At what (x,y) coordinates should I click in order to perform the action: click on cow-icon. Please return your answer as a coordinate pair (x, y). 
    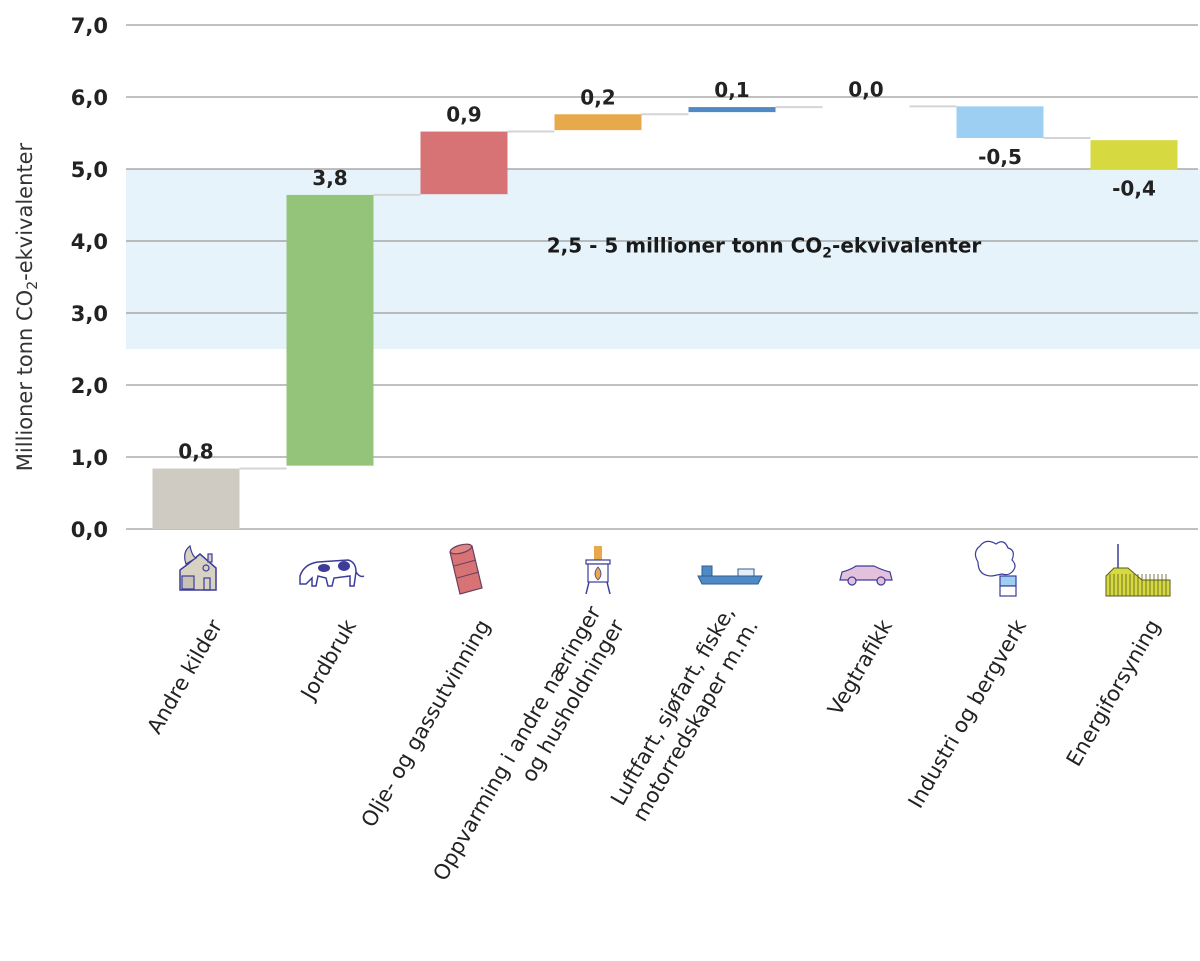
    Looking at the image, I should click on (332, 573).